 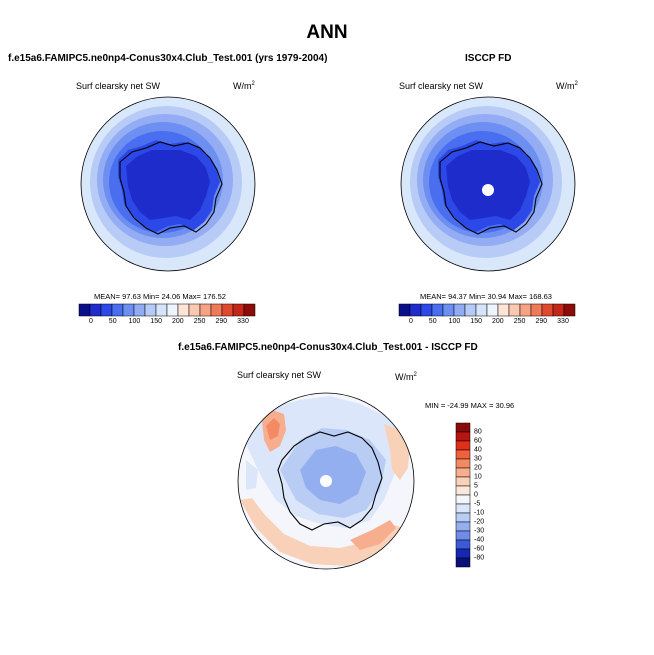 I want to click on obs-antarctica-coastline, so click(x=491, y=188).